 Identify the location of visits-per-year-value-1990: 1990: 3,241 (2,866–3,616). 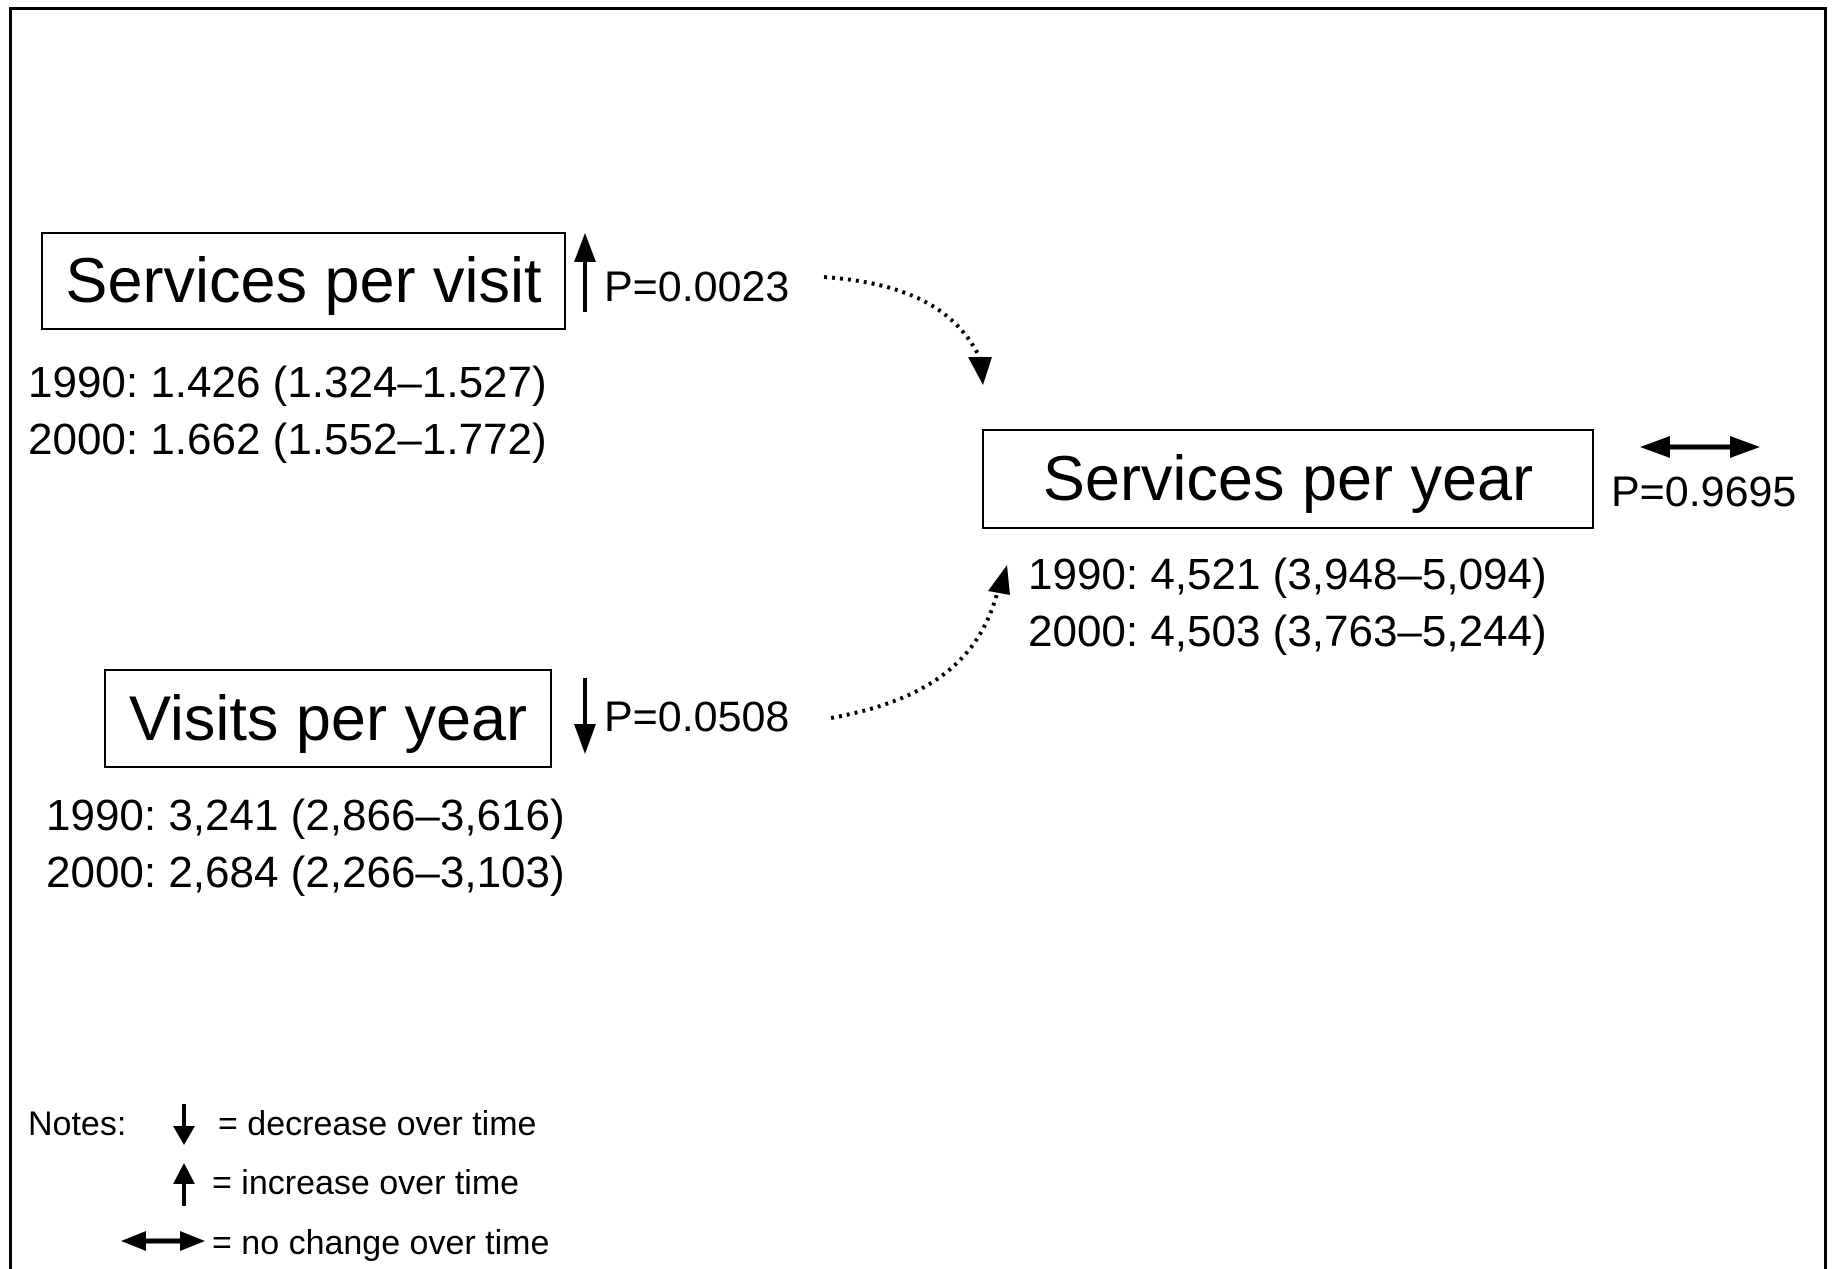
(305, 815).